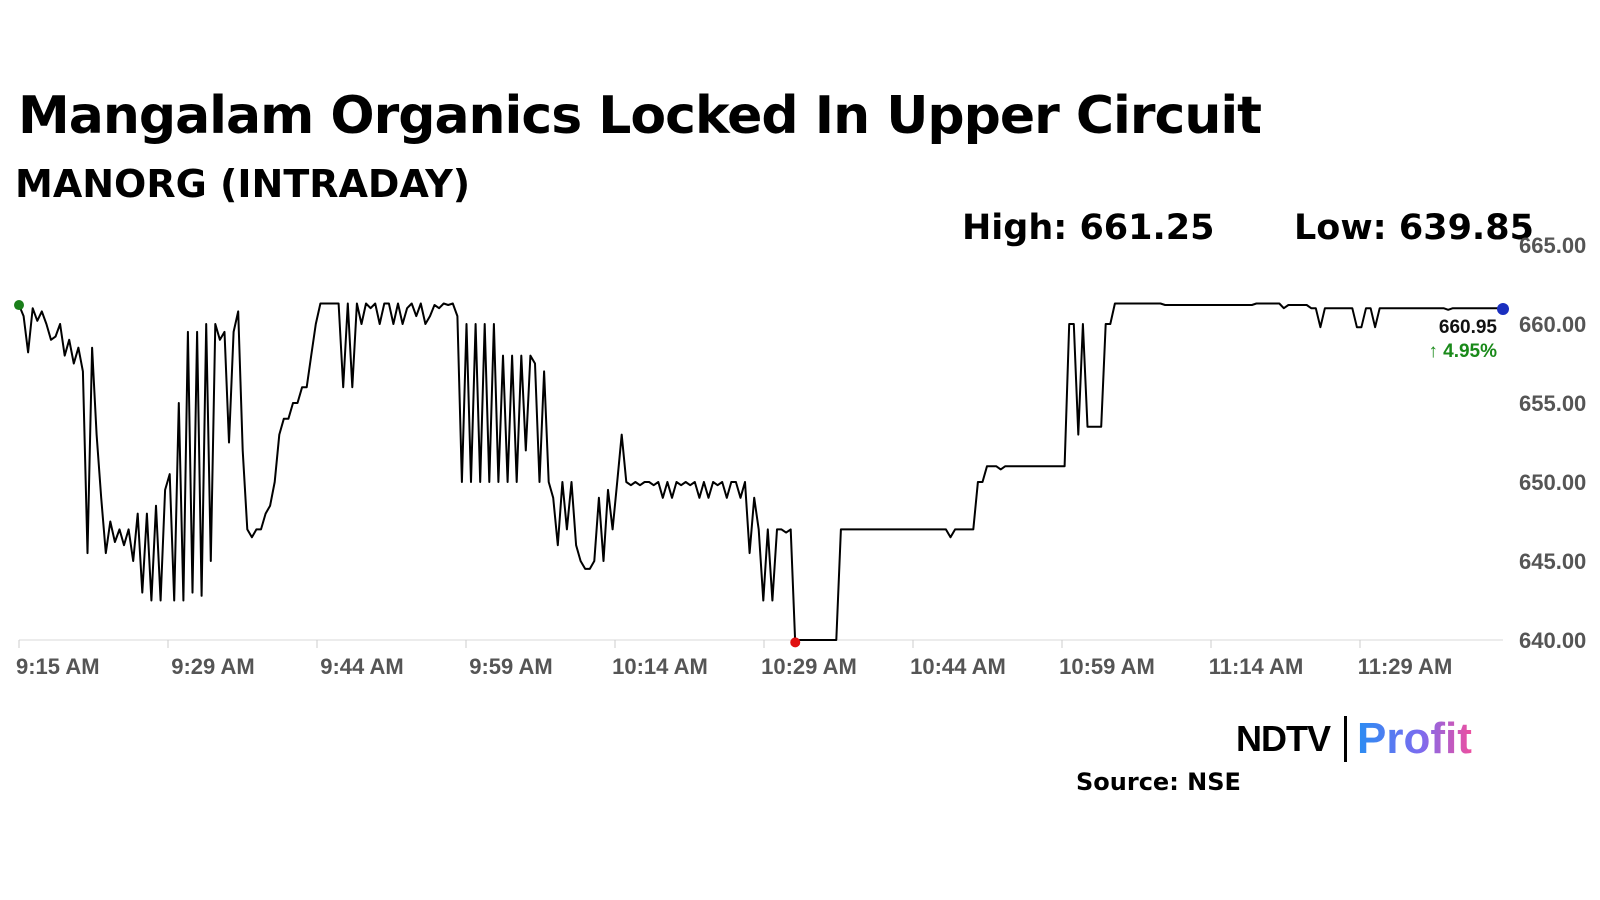 The image size is (1600, 900). I want to click on day-high-label: High: 661.25, so click(1088, 228).